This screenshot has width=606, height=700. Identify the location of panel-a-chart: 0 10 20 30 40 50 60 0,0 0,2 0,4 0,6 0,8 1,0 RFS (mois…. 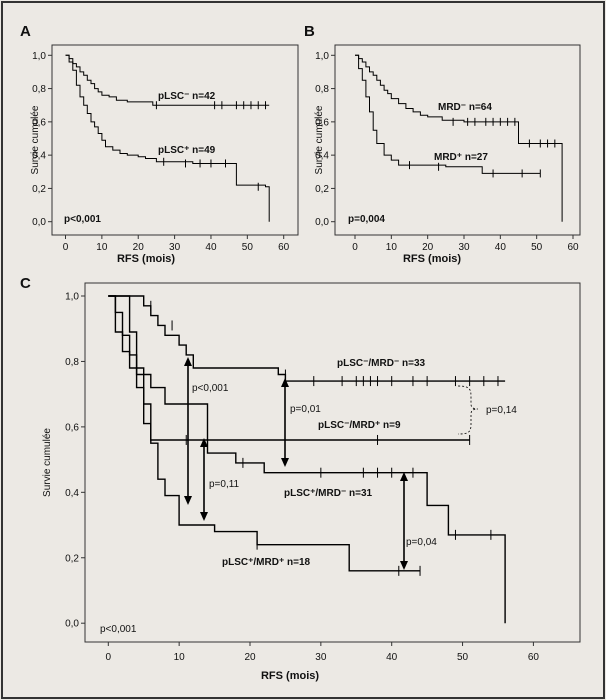
(164, 154).